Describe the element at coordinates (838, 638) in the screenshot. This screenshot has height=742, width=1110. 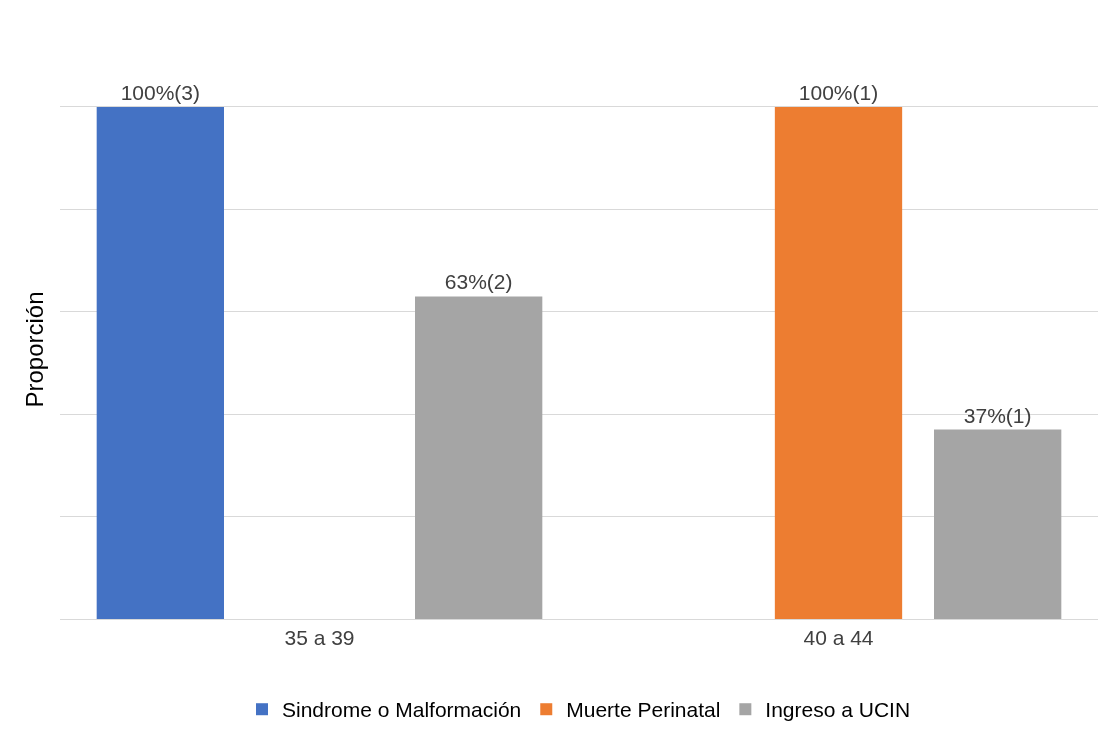
I see `x-tick-label: 40 a 44` at that location.